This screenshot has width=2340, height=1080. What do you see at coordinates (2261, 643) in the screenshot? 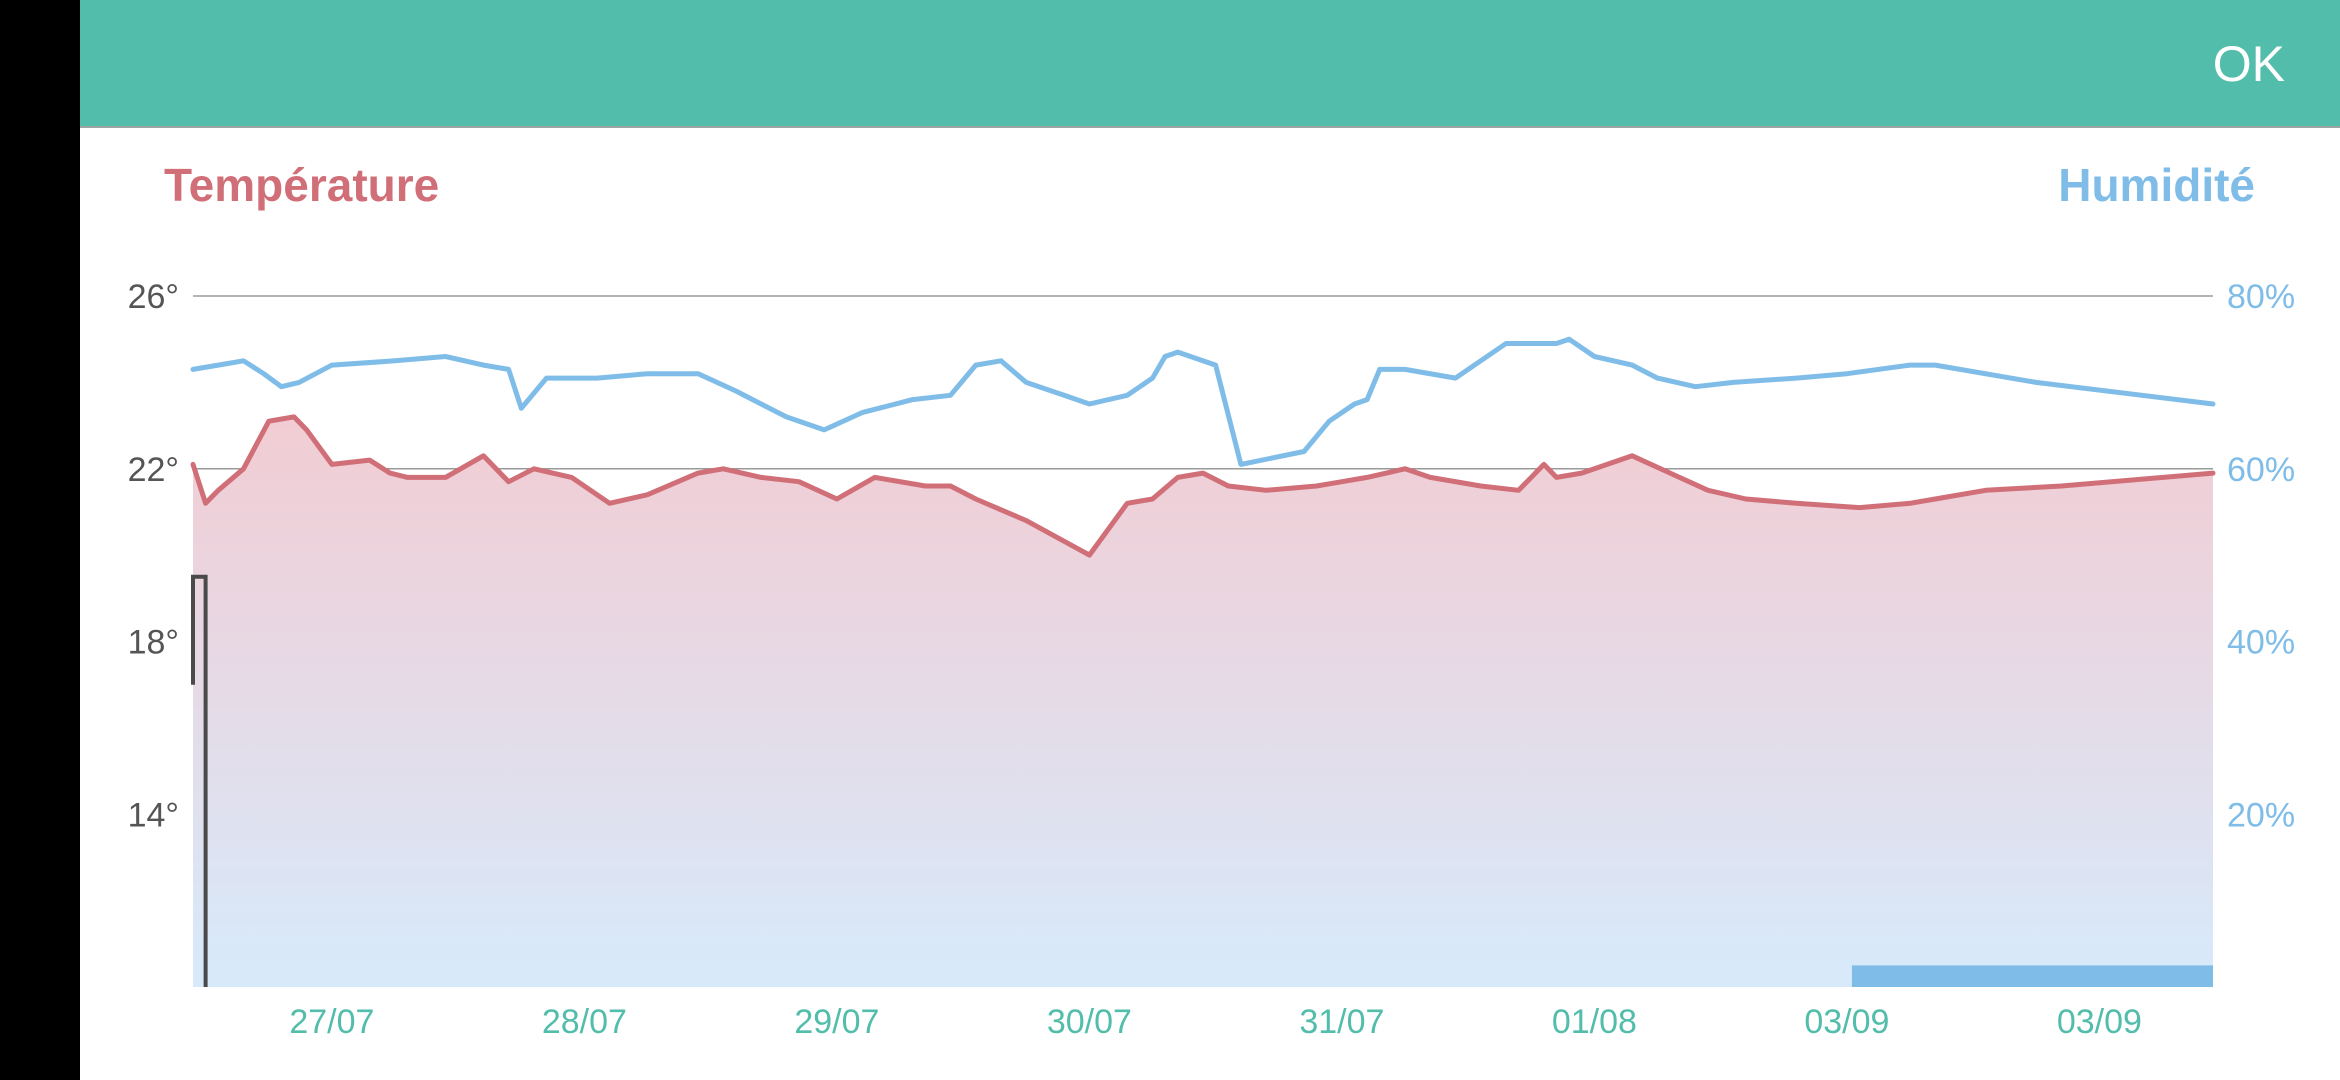
I see `right-tick-label: 40%` at bounding box center [2261, 643].